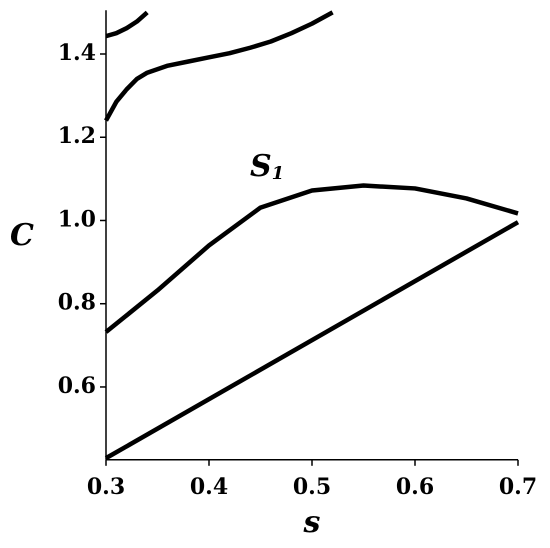 The width and height of the screenshot is (550, 548). I want to click on annotation-subscript: 1, so click(278, 173).